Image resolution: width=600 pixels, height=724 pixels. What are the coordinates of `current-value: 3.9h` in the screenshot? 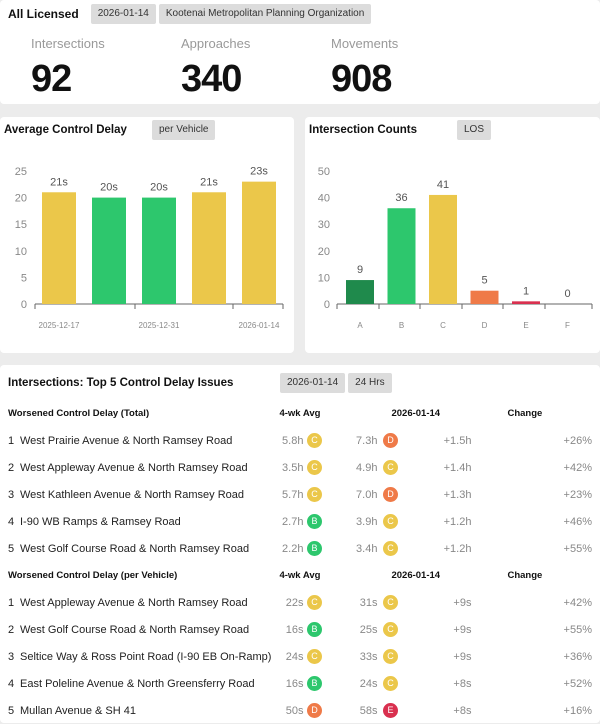 It's located at (367, 521).